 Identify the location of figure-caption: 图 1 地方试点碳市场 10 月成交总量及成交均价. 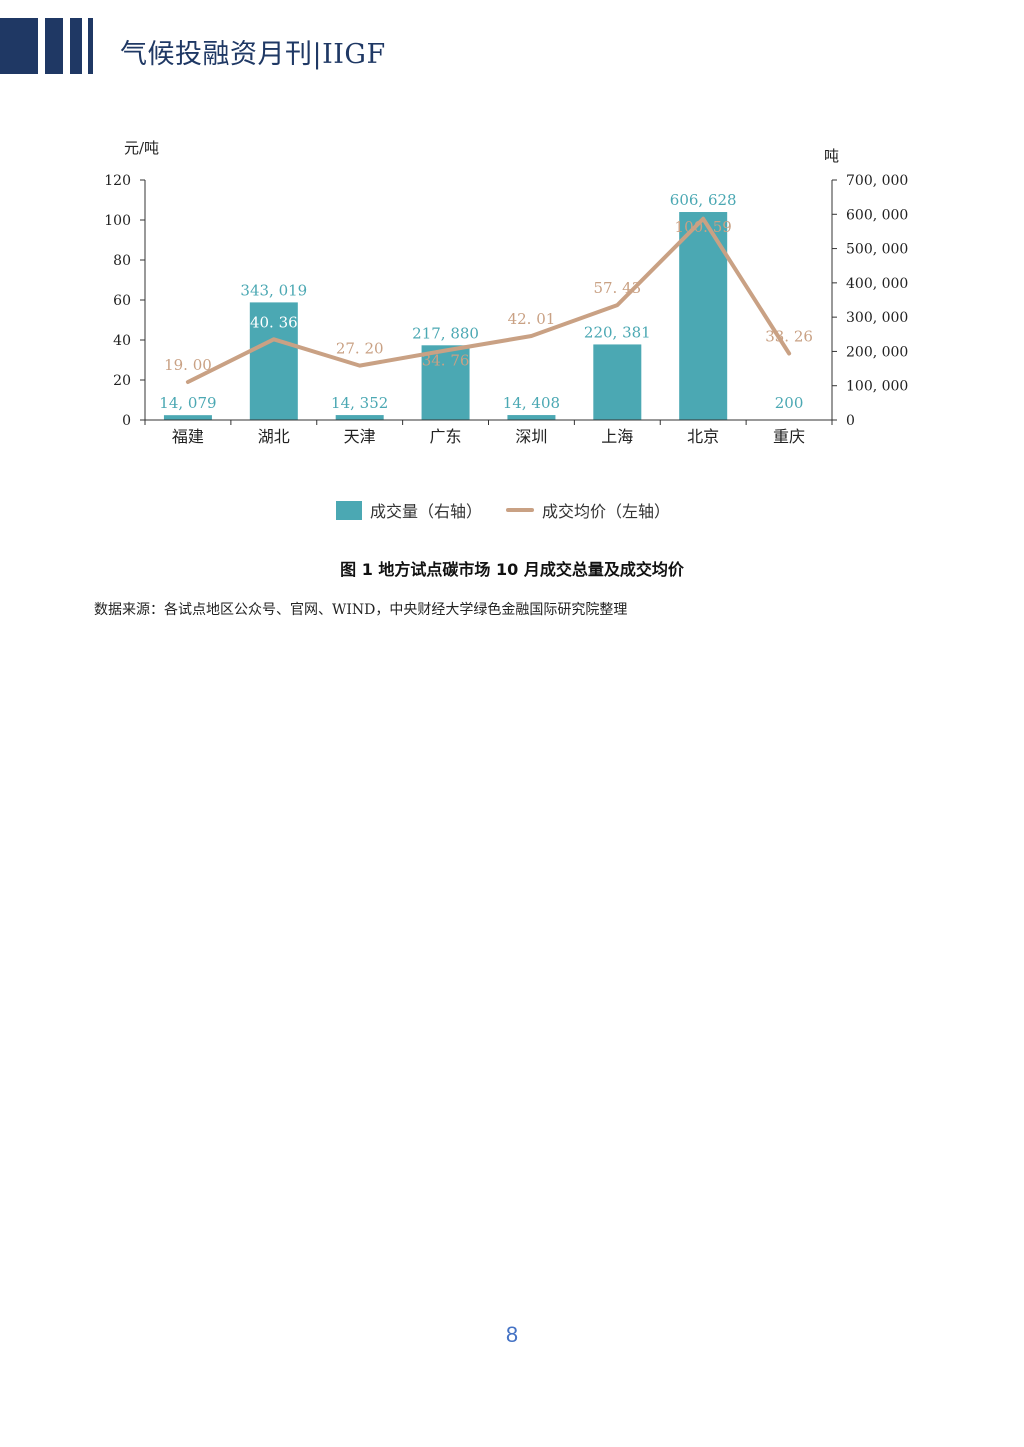
(512, 569).